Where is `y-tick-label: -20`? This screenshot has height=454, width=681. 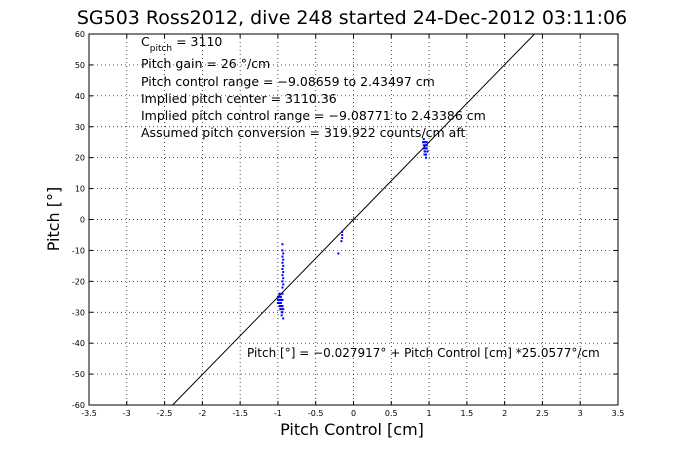 y-tick-label: -20 is located at coordinates (78, 281).